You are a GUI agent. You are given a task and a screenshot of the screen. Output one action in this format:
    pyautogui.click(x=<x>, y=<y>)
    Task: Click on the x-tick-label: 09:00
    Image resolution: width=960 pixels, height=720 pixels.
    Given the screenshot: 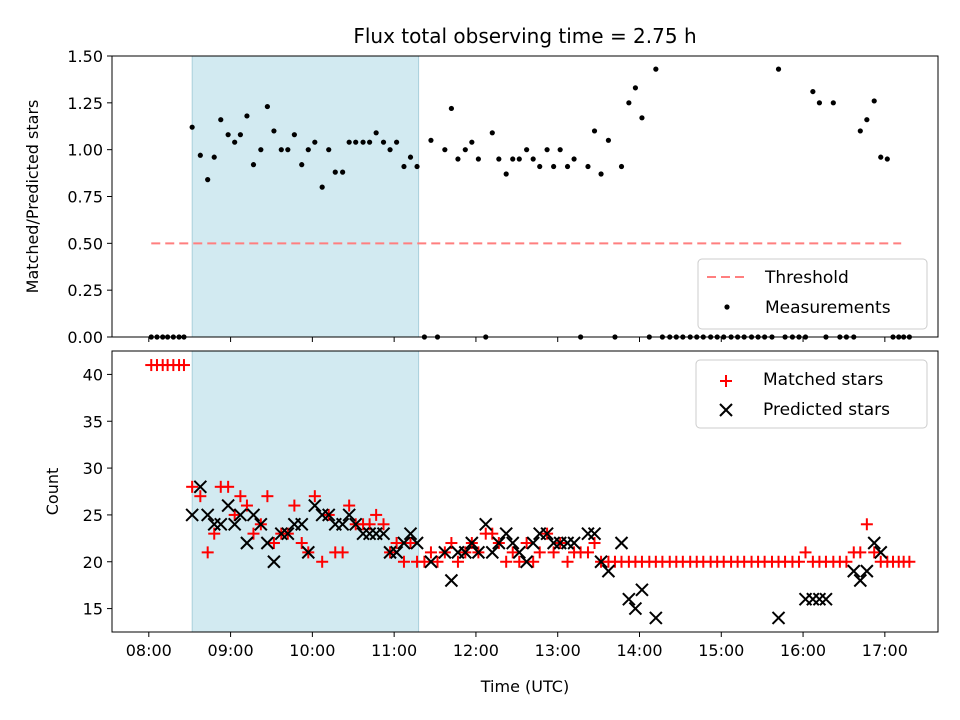 What is the action you would take?
    pyautogui.click(x=231, y=650)
    